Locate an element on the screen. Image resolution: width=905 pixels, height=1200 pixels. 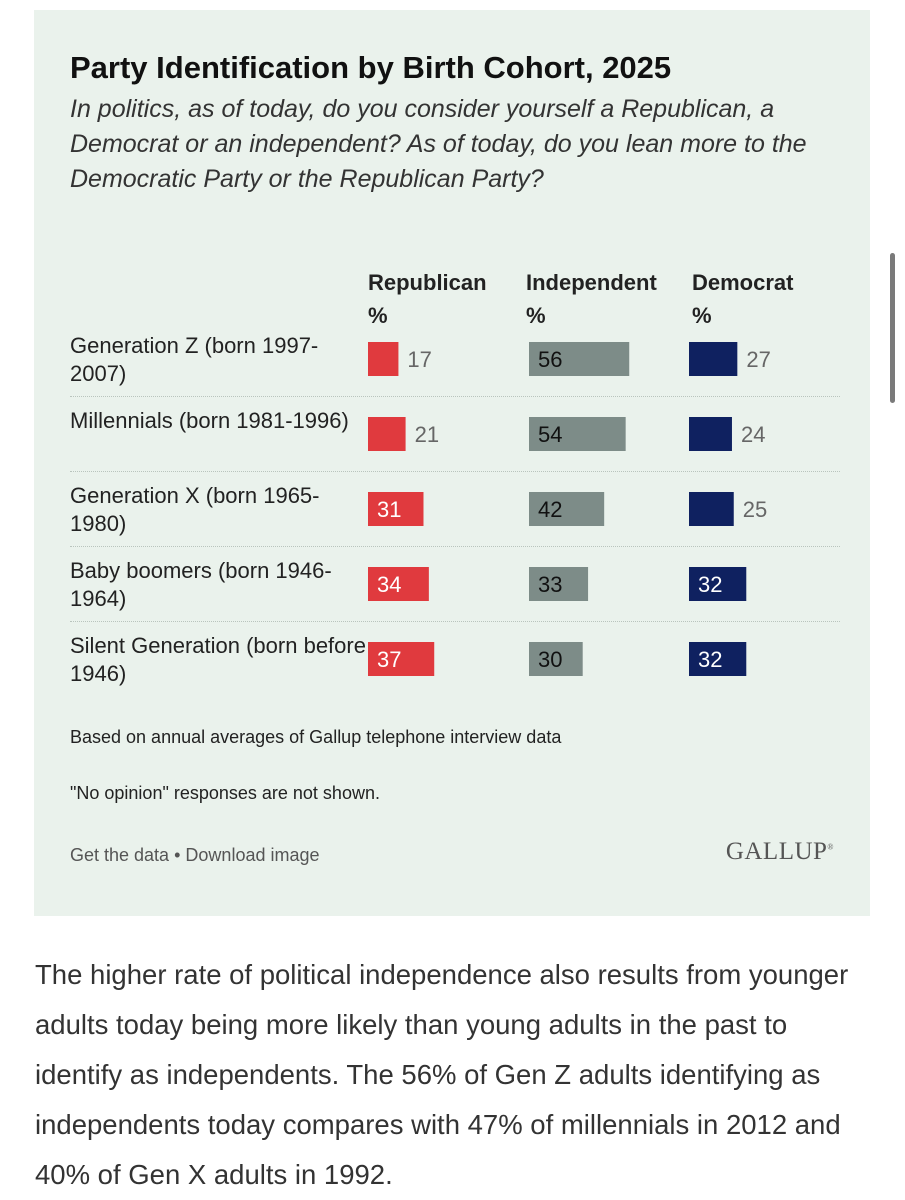
data-label-republican: 17 is located at coordinates (419, 359).